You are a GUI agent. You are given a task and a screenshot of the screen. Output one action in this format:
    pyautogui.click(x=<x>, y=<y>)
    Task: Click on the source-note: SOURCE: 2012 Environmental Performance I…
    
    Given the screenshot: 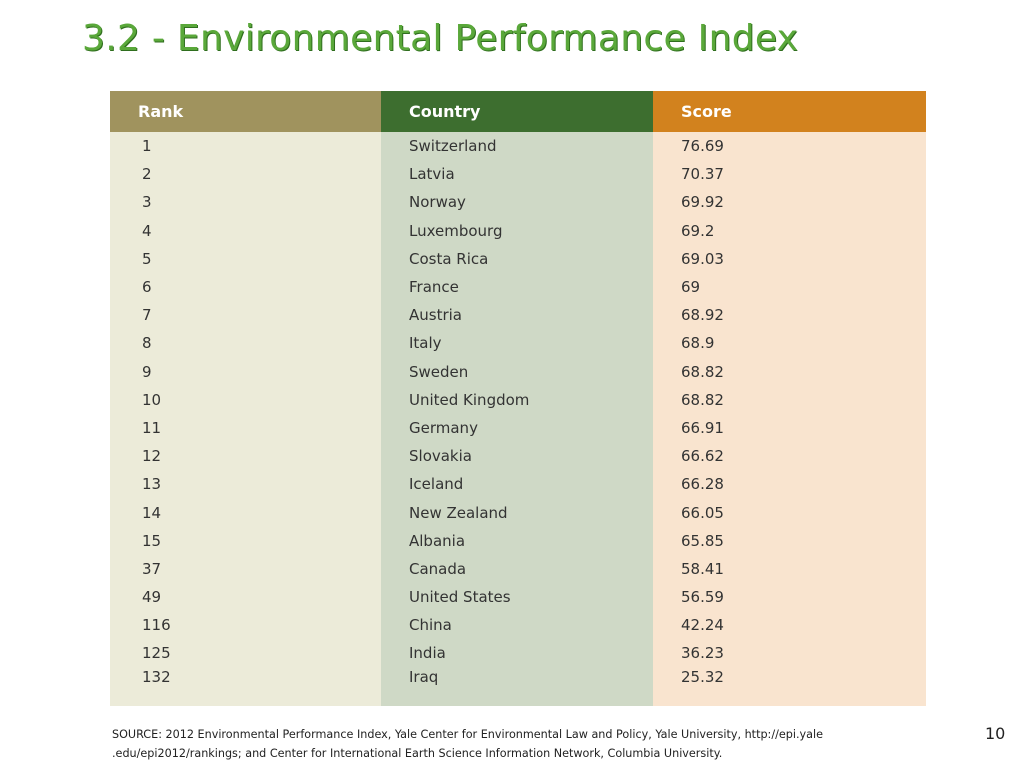 What is the action you would take?
    pyautogui.click(x=522, y=744)
    